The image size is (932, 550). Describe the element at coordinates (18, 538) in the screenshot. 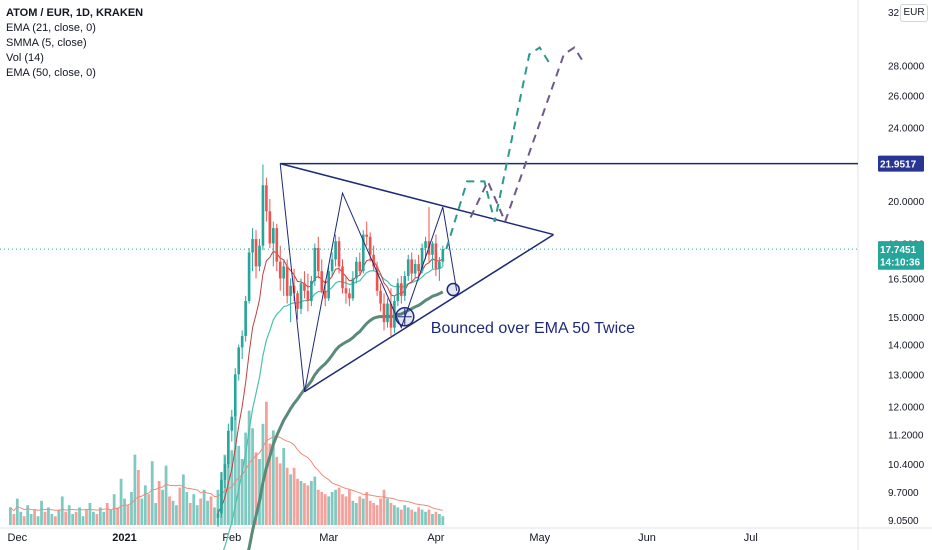

I see `x-tick-label: Dec` at that location.